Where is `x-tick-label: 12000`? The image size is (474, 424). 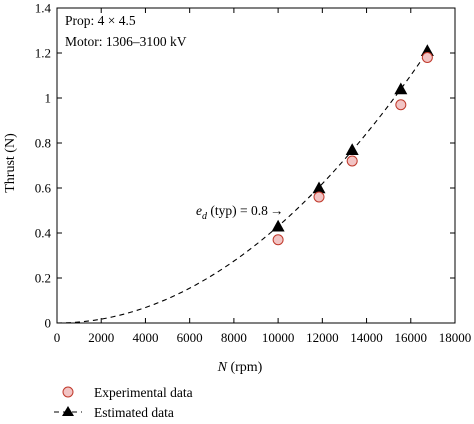 x-tick-label: 12000 is located at coordinates (322, 337).